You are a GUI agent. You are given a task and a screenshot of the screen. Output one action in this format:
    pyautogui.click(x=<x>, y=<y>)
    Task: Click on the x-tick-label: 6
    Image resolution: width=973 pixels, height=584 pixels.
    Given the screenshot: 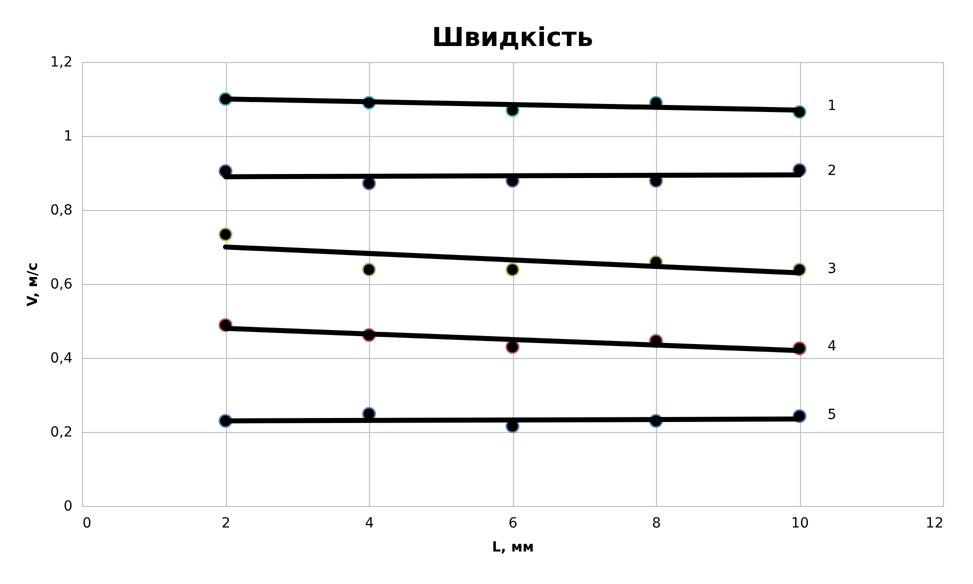 What is the action you would take?
    pyautogui.click(x=513, y=524)
    